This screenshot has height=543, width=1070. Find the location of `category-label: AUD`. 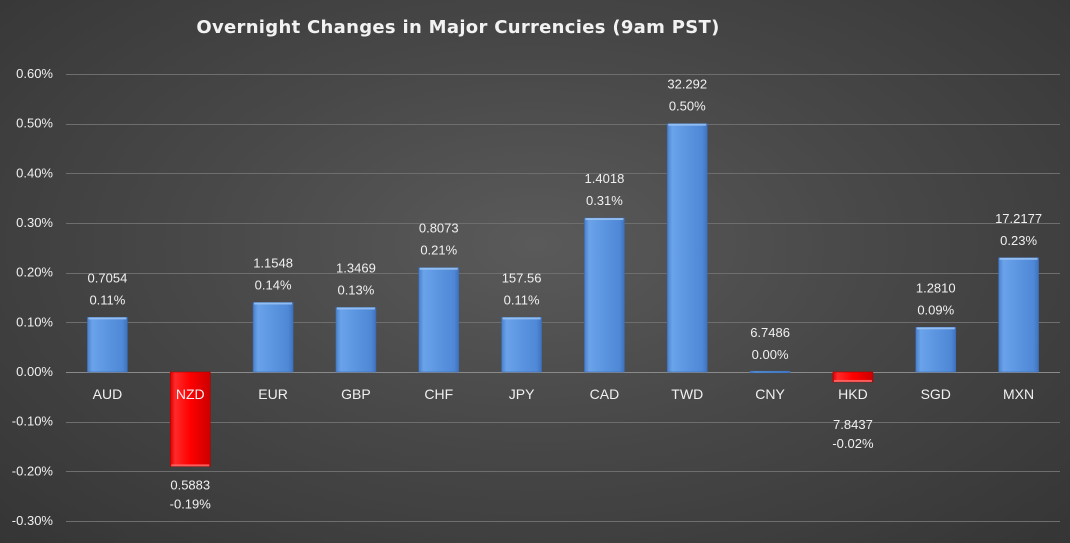

category-label: AUD is located at coordinates (108, 394).